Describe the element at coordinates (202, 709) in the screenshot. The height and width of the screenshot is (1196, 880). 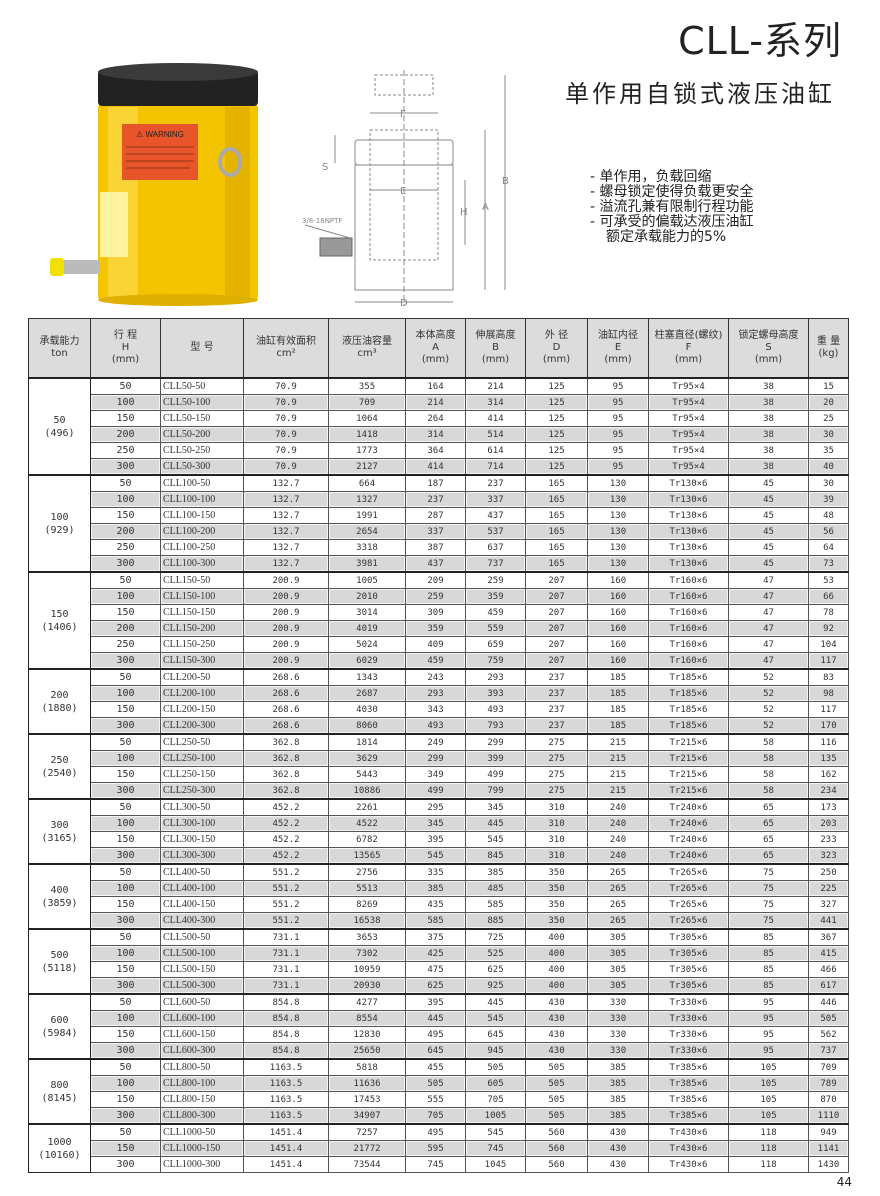
I see `model-cell: CLL200-150` at that location.